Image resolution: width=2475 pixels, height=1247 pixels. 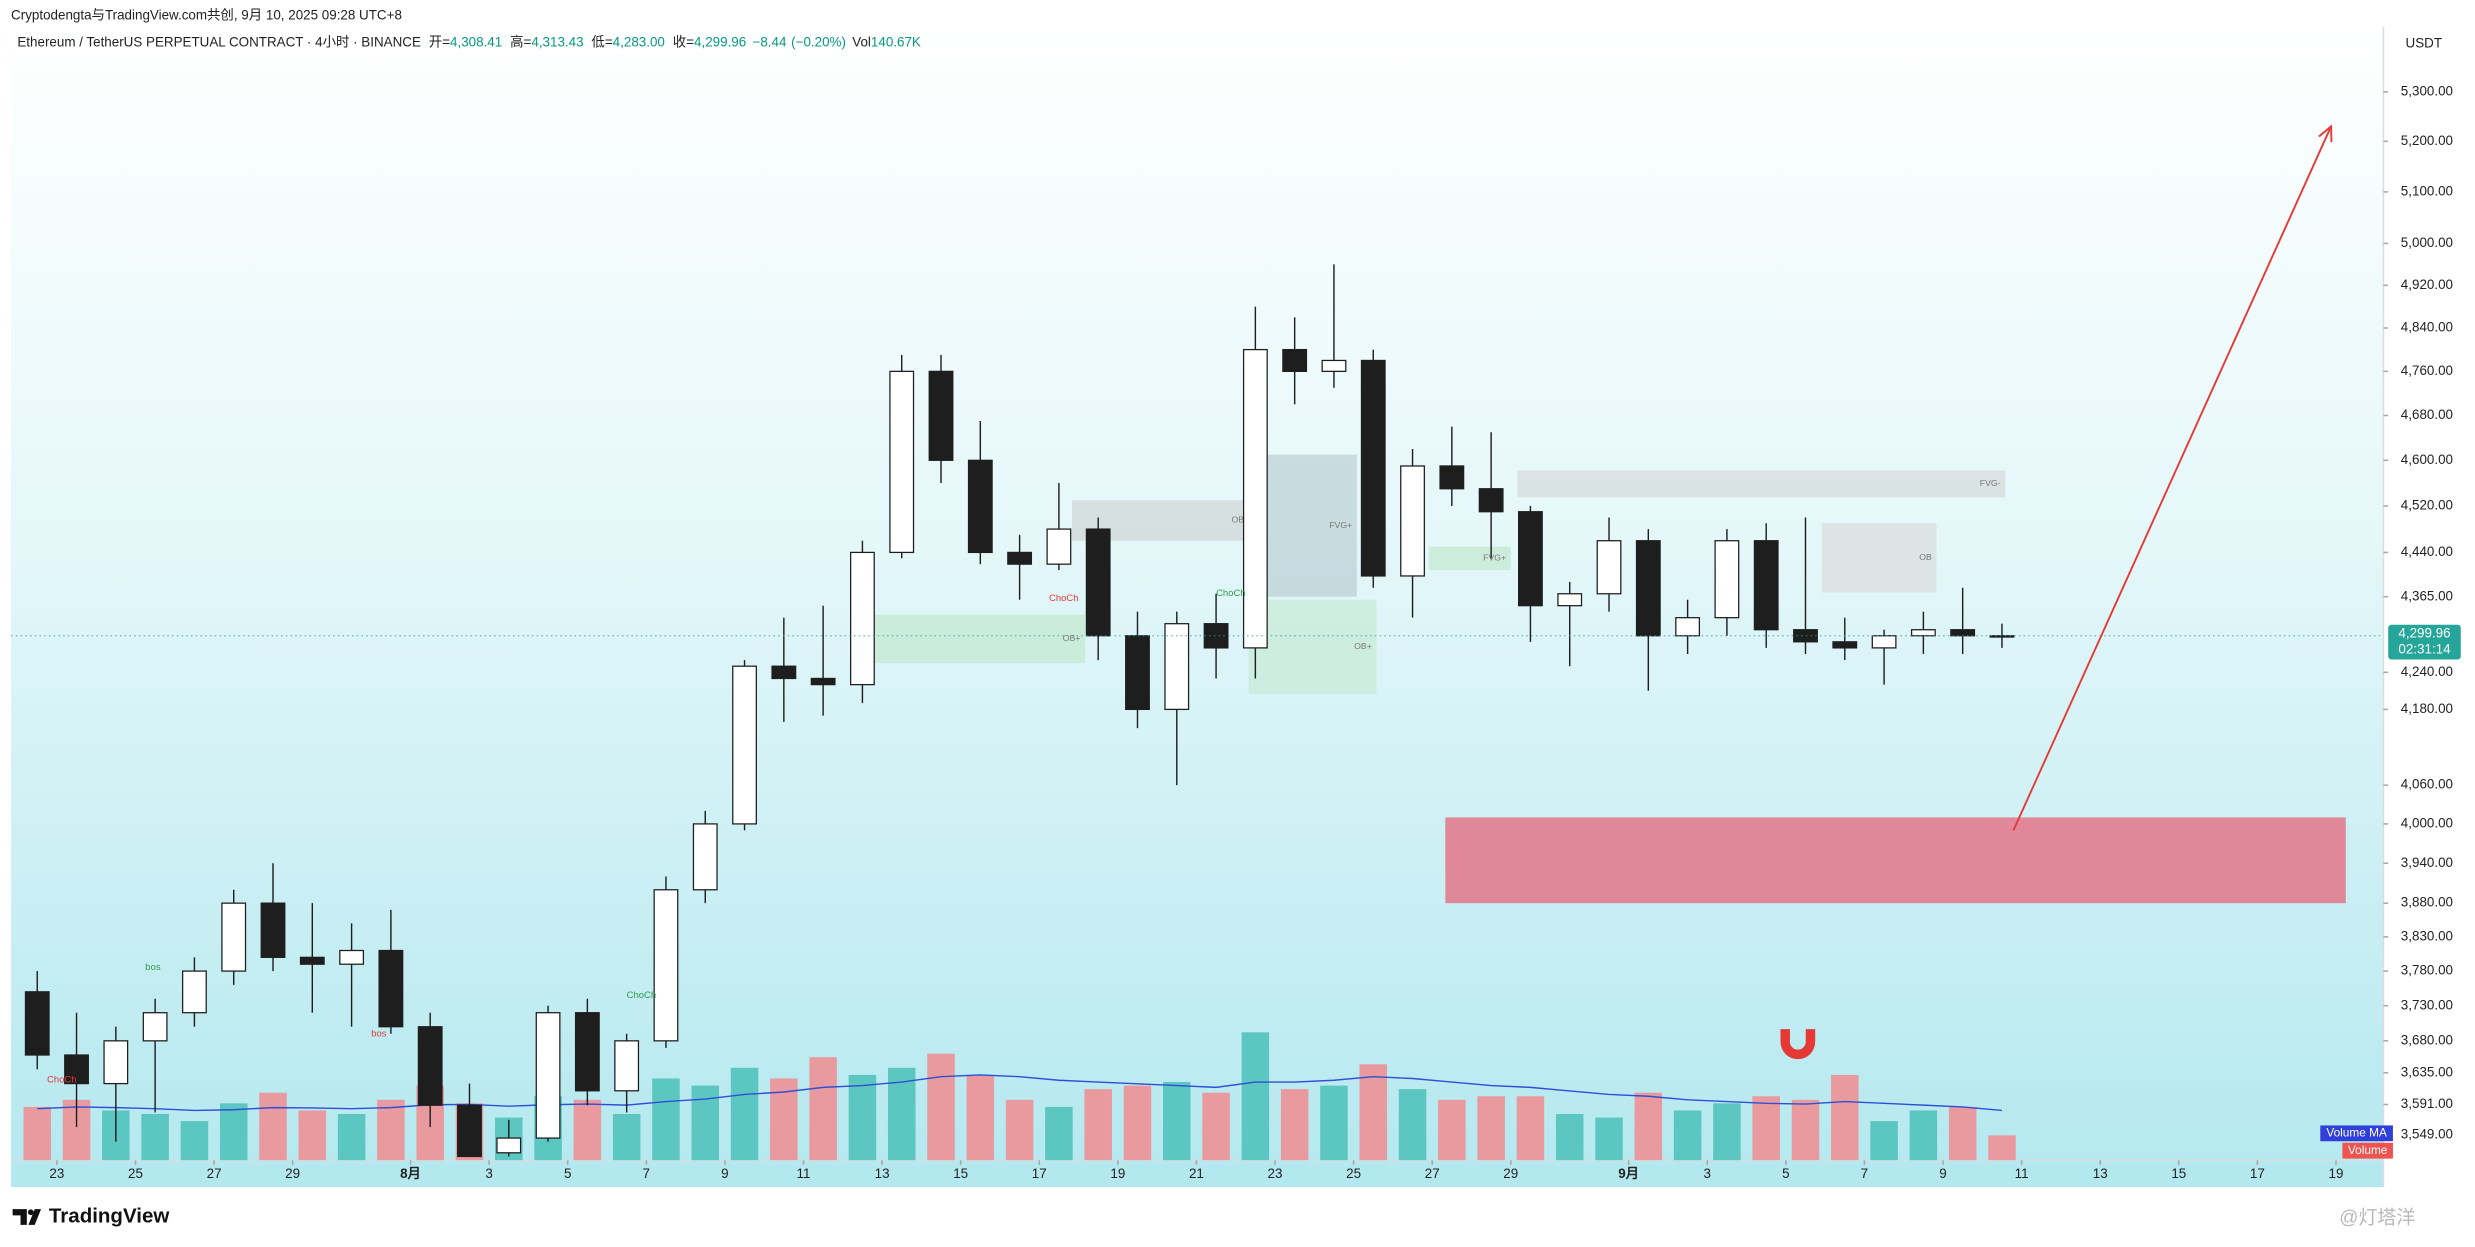 What do you see at coordinates (410, 1173) in the screenshot?
I see `x-tick-label: 8月` at bounding box center [410, 1173].